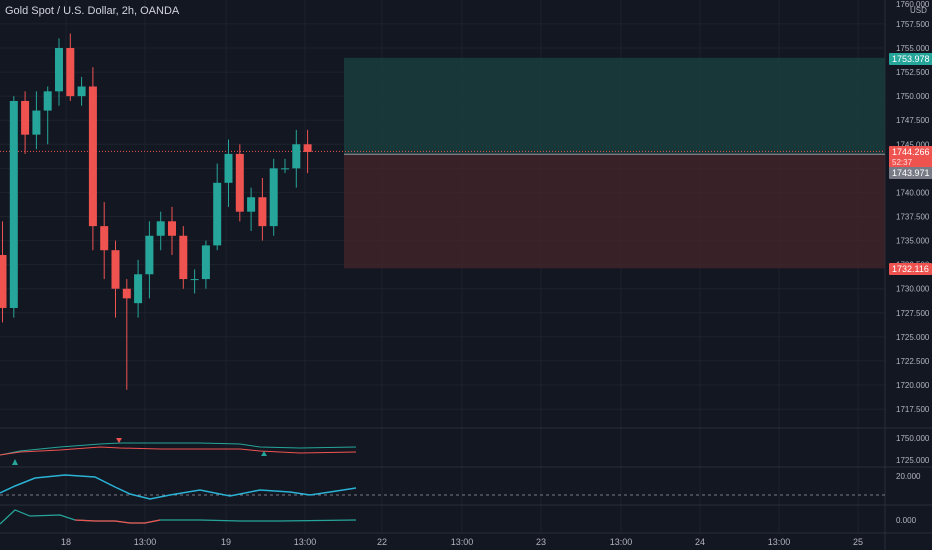 The height and width of the screenshot is (550, 932). What do you see at coordinates (119, 440) in the screenshot?
I see `sell-signal-icon` at bounding box center [119, 440].